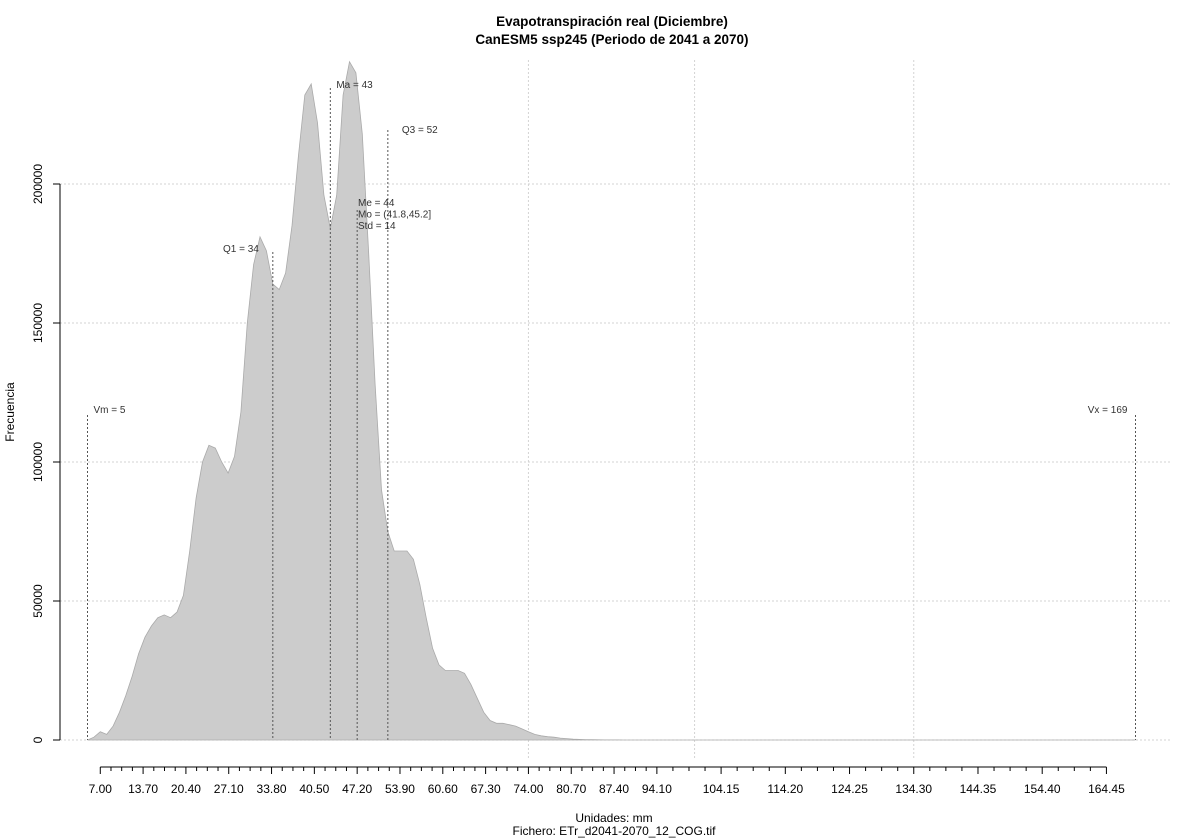  I want to click on x-tick-label-15: 114.20, so click(785, 789).